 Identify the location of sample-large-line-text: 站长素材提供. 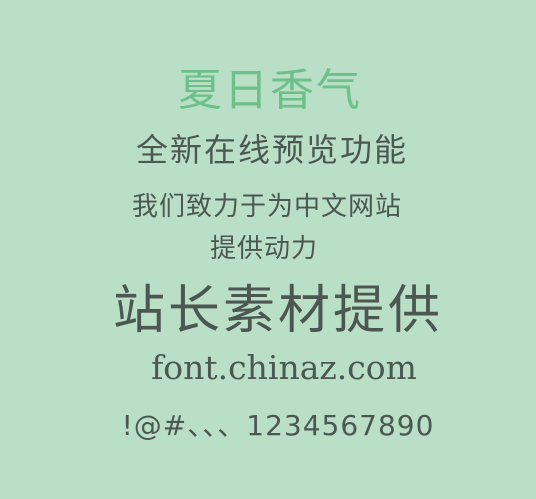
(277, 311).